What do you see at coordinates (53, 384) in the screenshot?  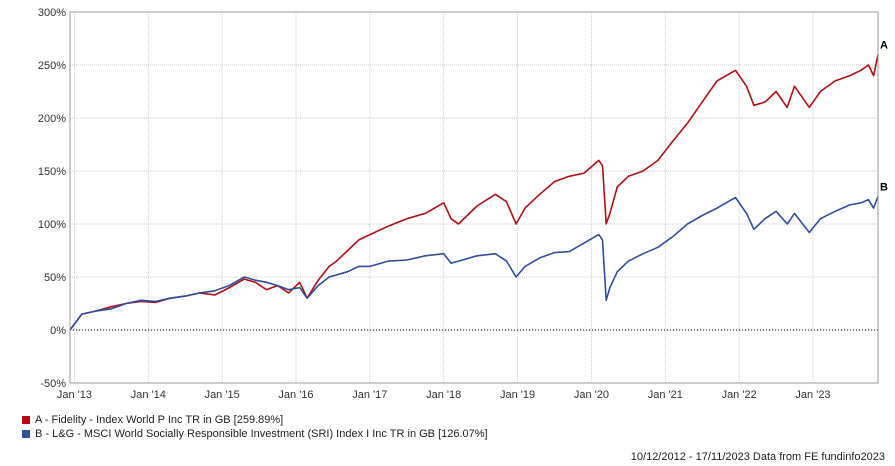 I see `y-tick-label: -50%` at bounding box center [53, 384].